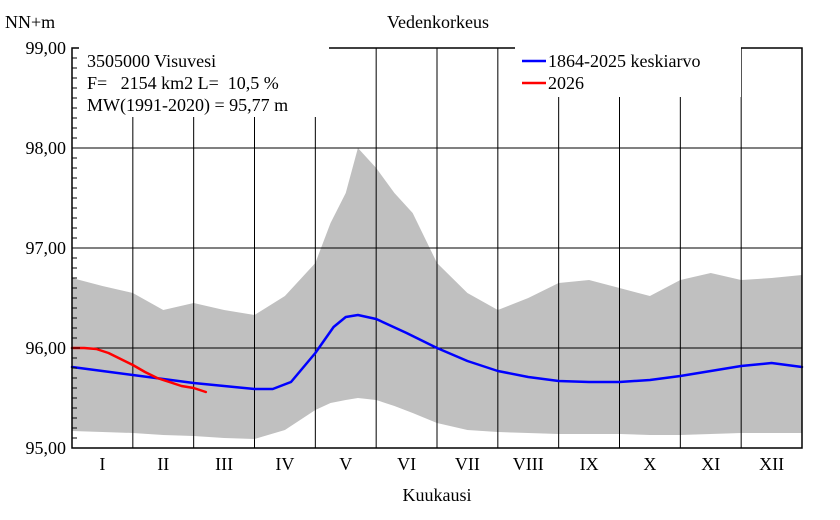 The image size is (840, 520). Describe the element at coordinates (710, 464) in the screenshot. I see `x-tick-label: XI` at that location.